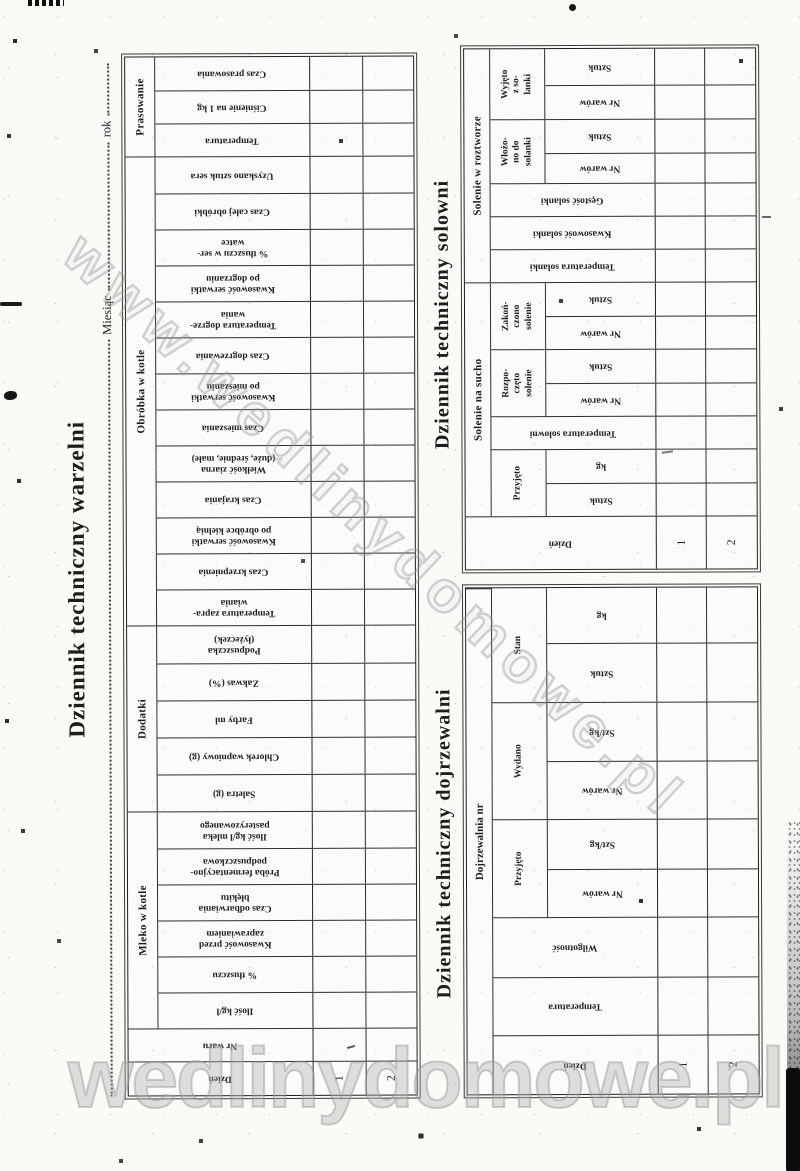  Describe the element at coordinates (766, 217) in the screenshot. I see `pencil-mark` at that location.